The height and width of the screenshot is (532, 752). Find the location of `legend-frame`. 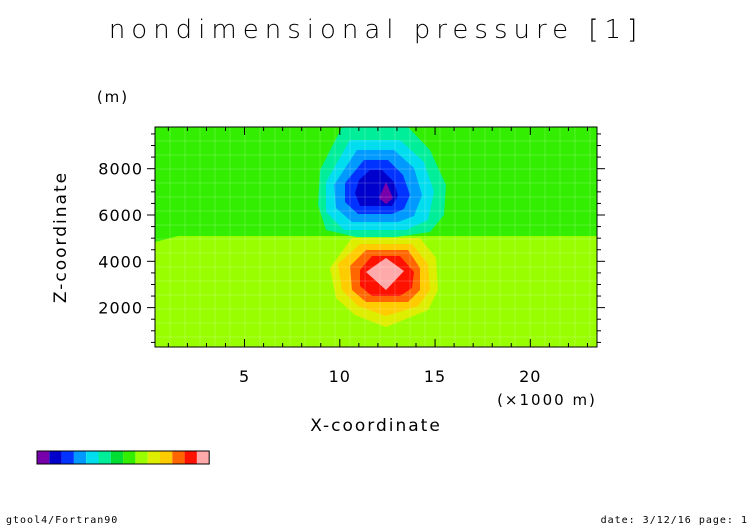

legend-frame is located at coordinates (123, 457).